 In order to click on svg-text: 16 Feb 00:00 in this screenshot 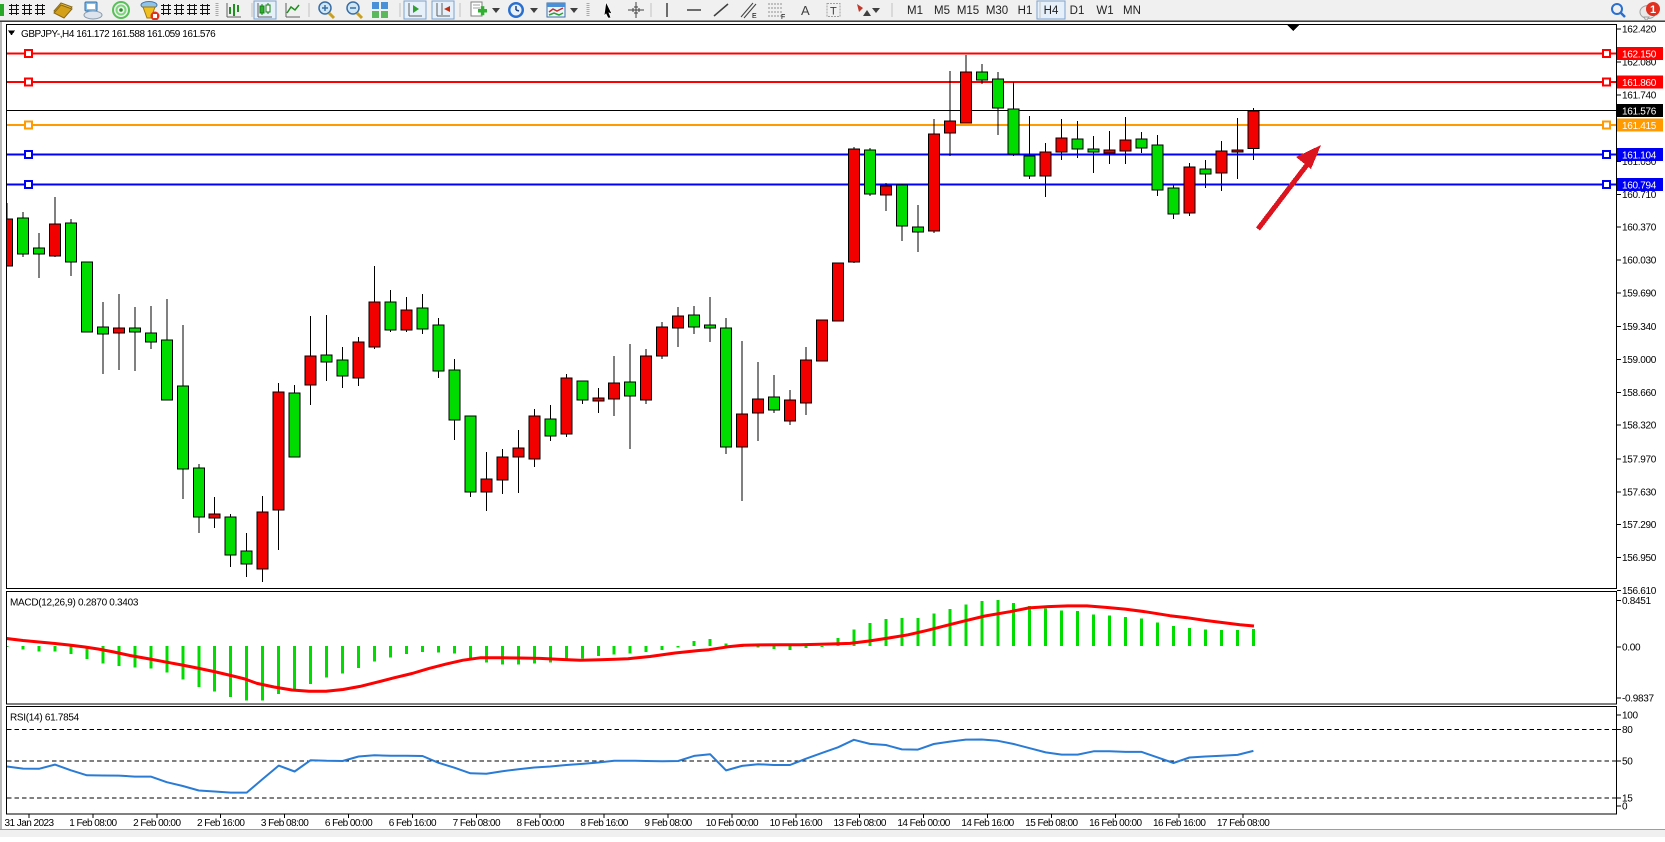, I will do `click(1115, 823)`.